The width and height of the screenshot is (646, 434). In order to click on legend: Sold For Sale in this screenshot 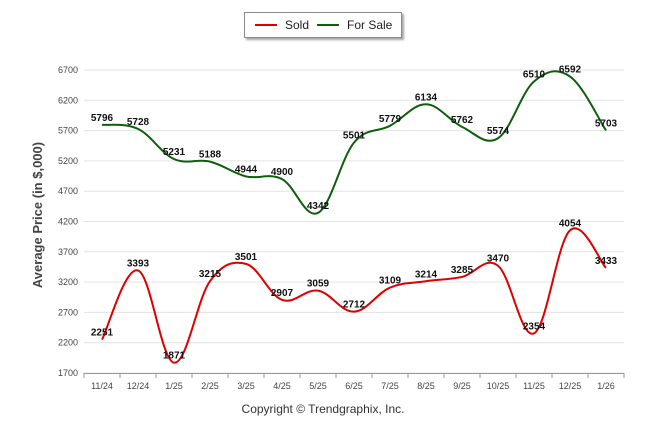, I will do `click(323, 25)`.